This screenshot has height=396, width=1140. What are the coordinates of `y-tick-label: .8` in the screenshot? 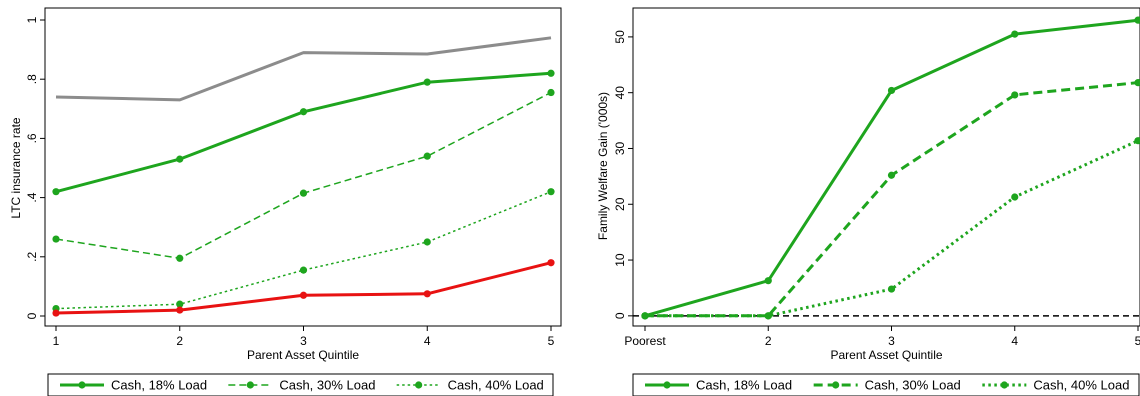 It's located at (32, 79).